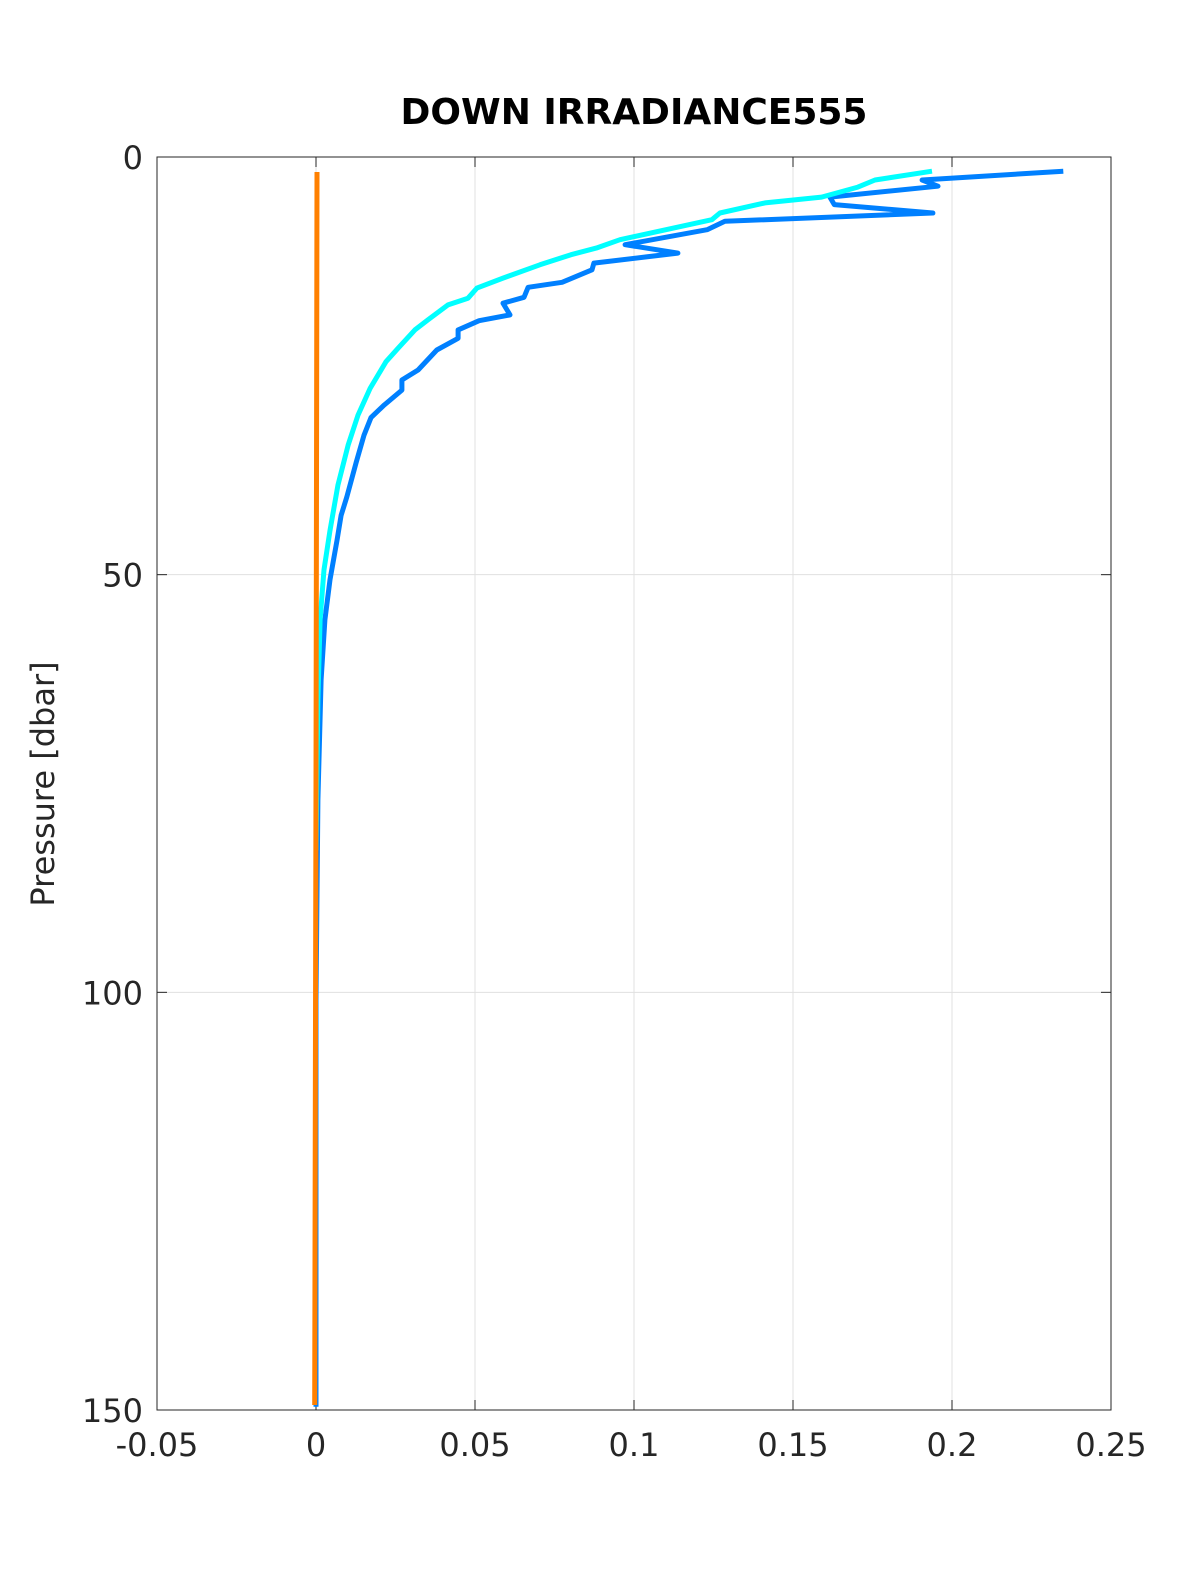 Image resolution: width=1200 pixels, height=1575 pixels. I want to click on y-axis-label: Pressure [dbar], so click(43, 783).